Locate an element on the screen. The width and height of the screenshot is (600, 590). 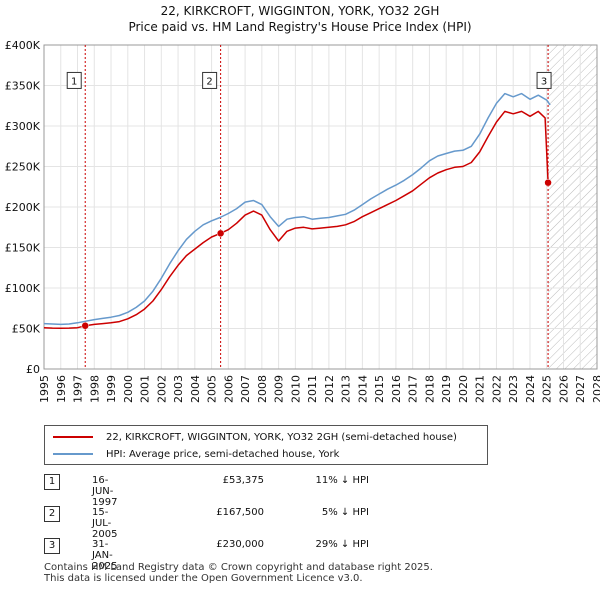
sale-date: 31-JAN-2025 is located at coordinates (105, 555).